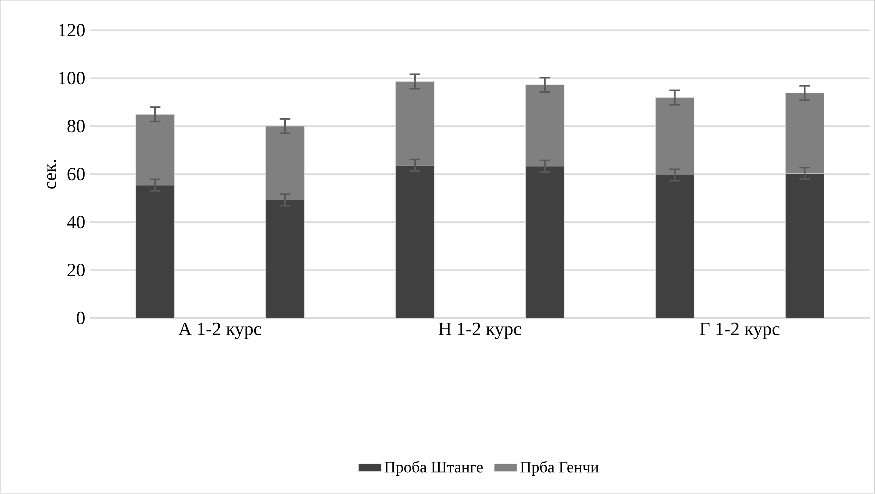 The height and width of the screenshot is (494, 875). Describe the element at coordinates (434, 468) in the screenshot. I see `legend-label: Проба Штанге` at that location.